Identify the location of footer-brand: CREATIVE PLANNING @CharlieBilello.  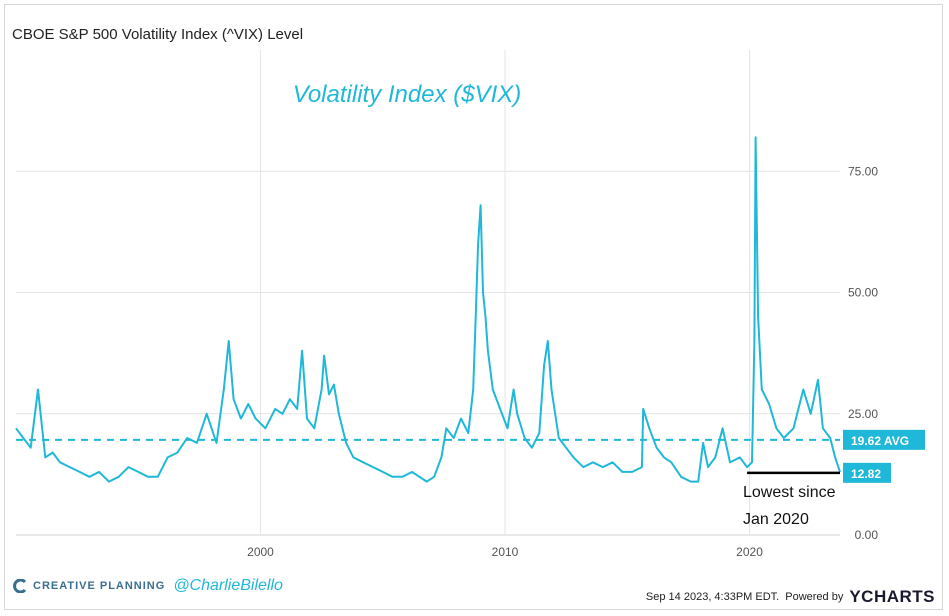
(148, 586).